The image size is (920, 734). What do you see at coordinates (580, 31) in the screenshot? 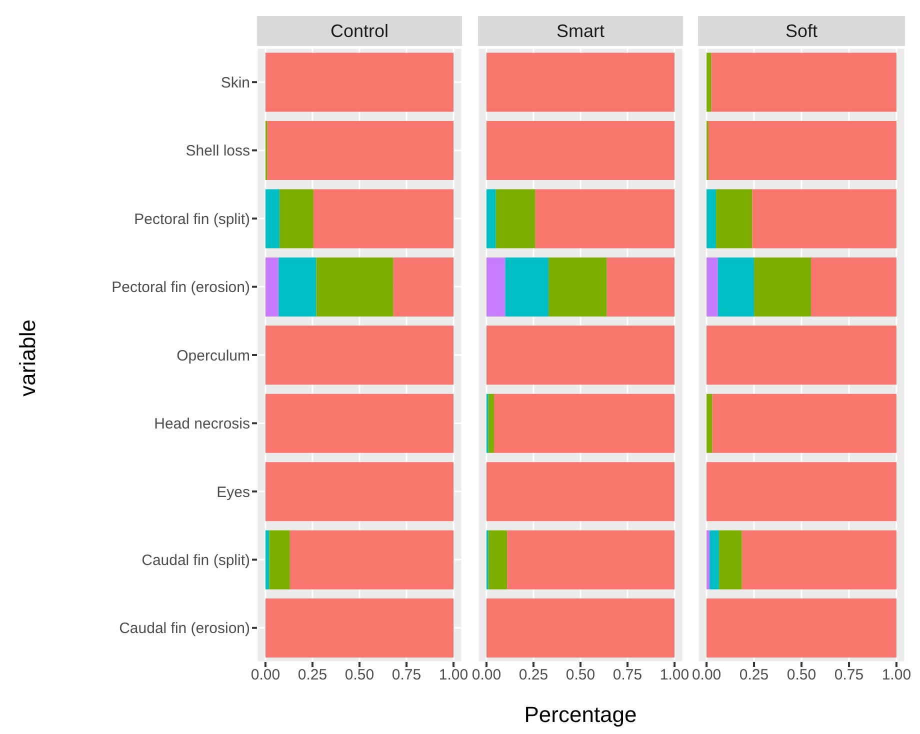
I see `chart-title: Smart` at bounding box center [580, 31].